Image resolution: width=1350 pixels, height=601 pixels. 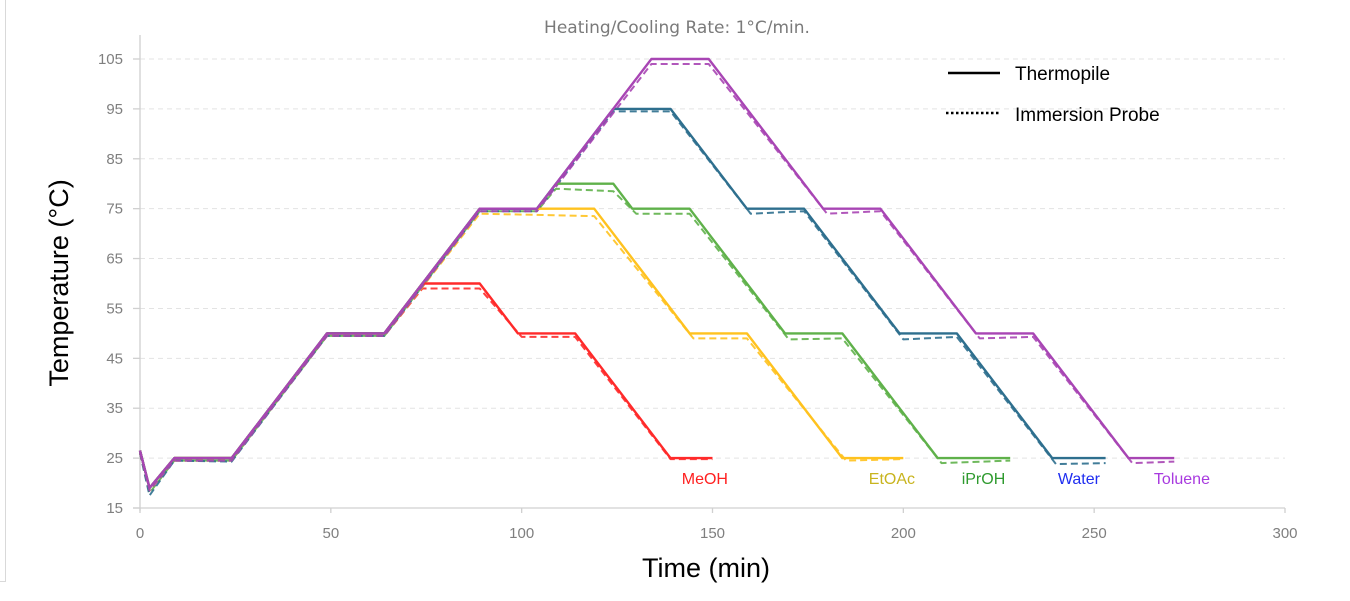 What do you see at coordinates (521, 533) in the screenshot?
I see `x-tick-label: 100` at bounding box center [521, 533].